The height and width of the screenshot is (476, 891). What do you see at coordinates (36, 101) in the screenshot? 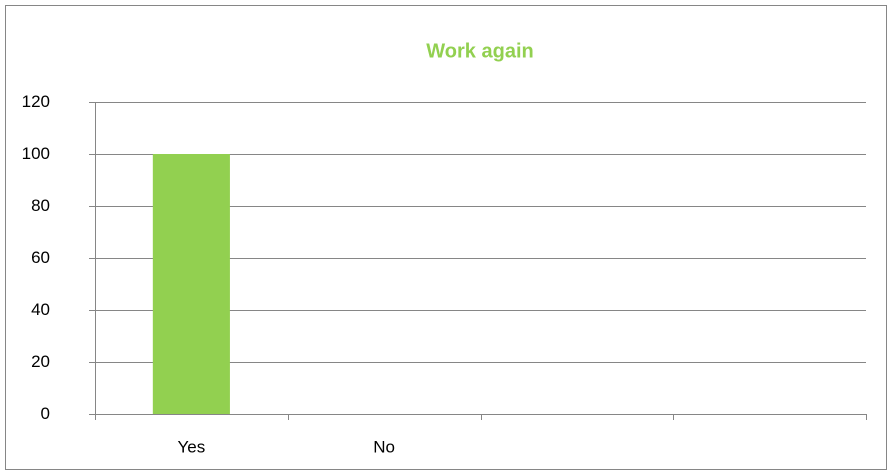
I see `y-tick-label: 120` at bounding box center [36, 101].